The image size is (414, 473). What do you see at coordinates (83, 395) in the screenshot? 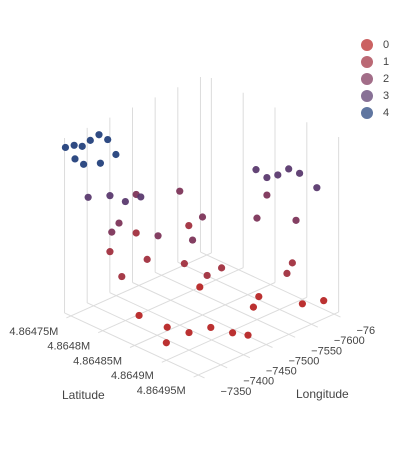
I see `y-axis-title: Latitude` at bounding box center [83, 395].